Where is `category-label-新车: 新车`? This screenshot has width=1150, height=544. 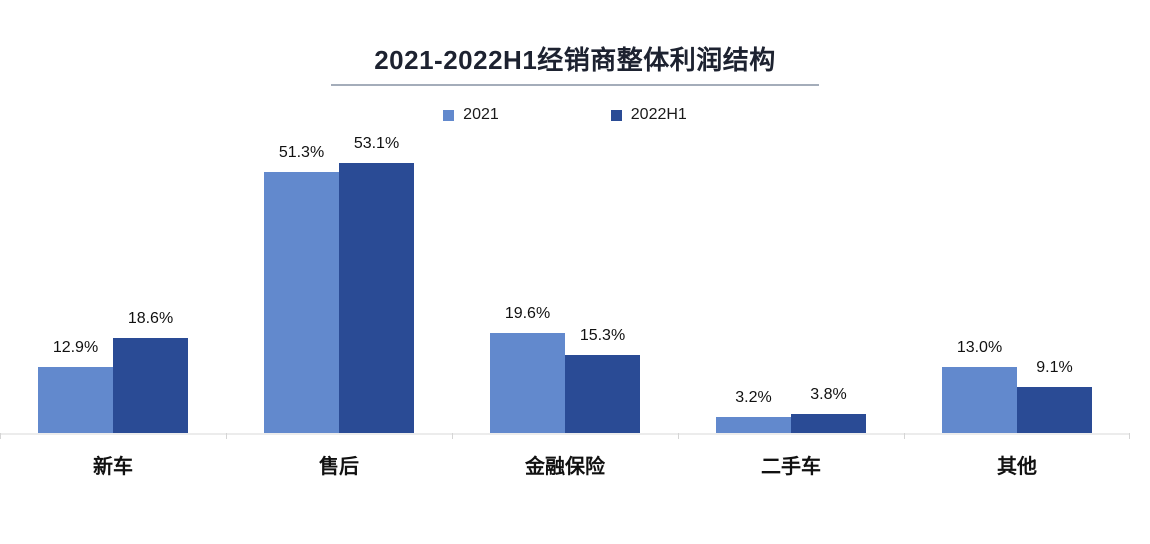 category-label-新车: 新车 is located at coordinates (113, 467).